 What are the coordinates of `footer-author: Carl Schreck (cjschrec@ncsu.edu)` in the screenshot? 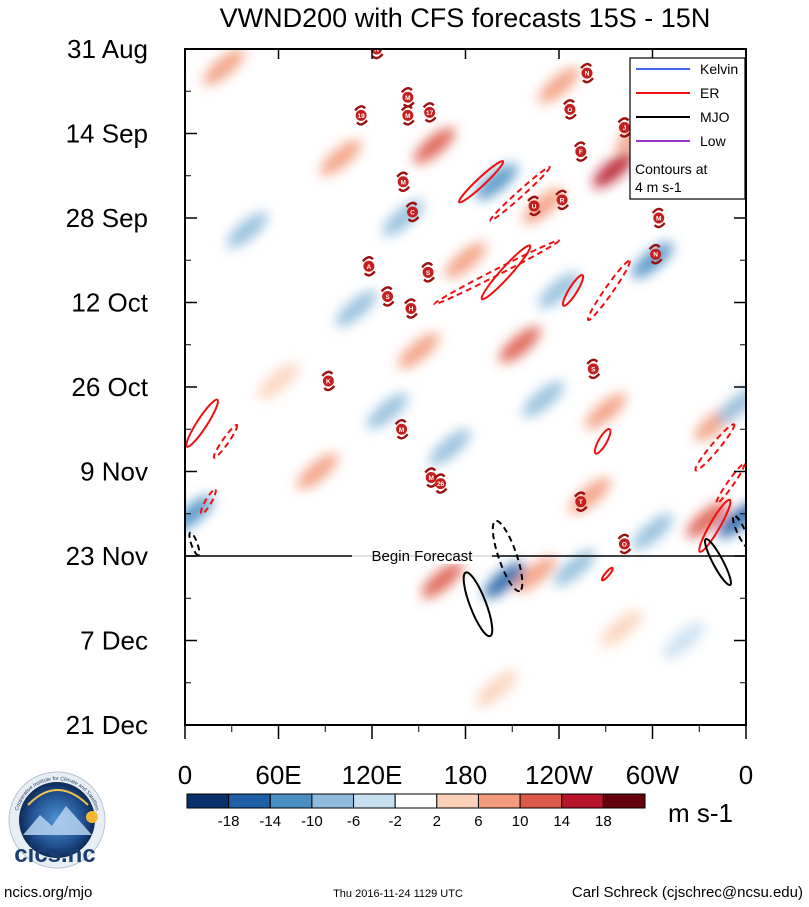 It's located at (687, 892).